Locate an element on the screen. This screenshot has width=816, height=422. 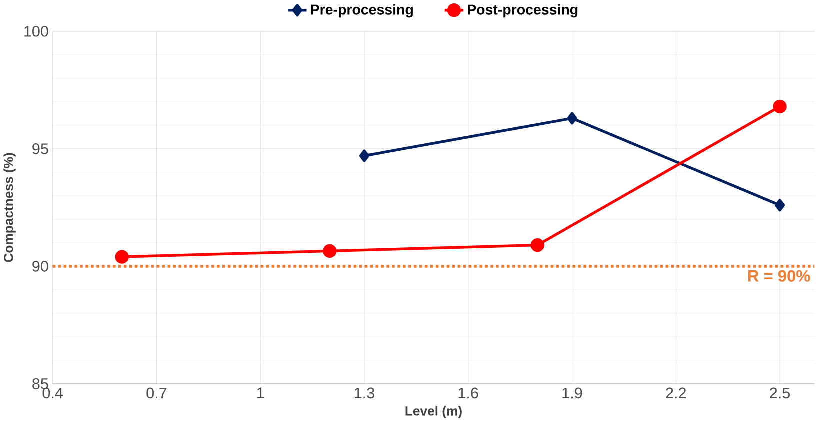
x-tick-label: 1.6 is located at coordinates (468, 393).